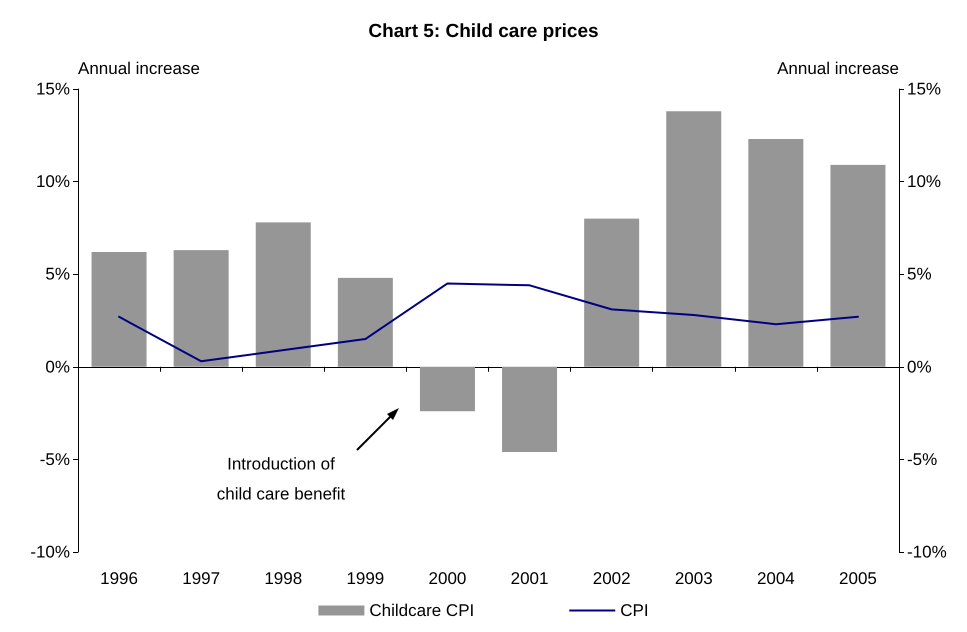 The image size is (967, 632). Describe the element at coordinates (924, 182) in the screenshot. I see `y2-tick-label: 10%` at that location.